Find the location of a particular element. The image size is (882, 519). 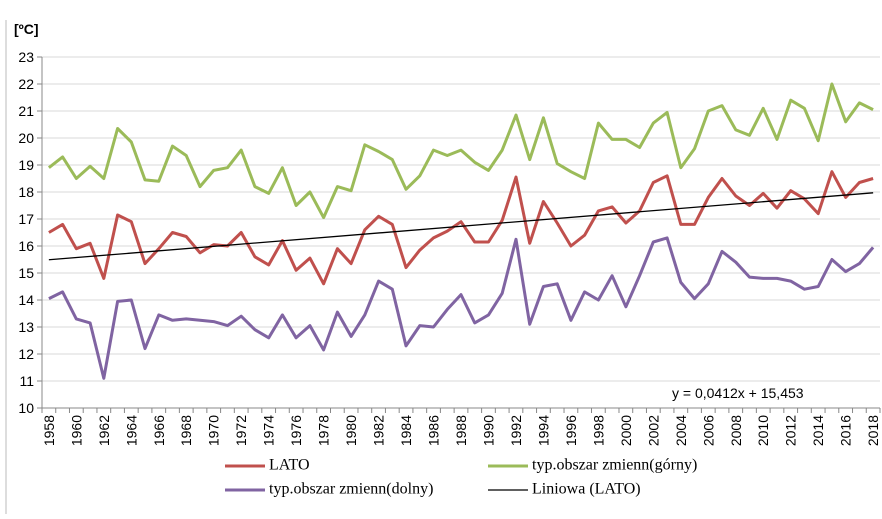

x-tick-label: 1974 is located at coordinates (269, 430).